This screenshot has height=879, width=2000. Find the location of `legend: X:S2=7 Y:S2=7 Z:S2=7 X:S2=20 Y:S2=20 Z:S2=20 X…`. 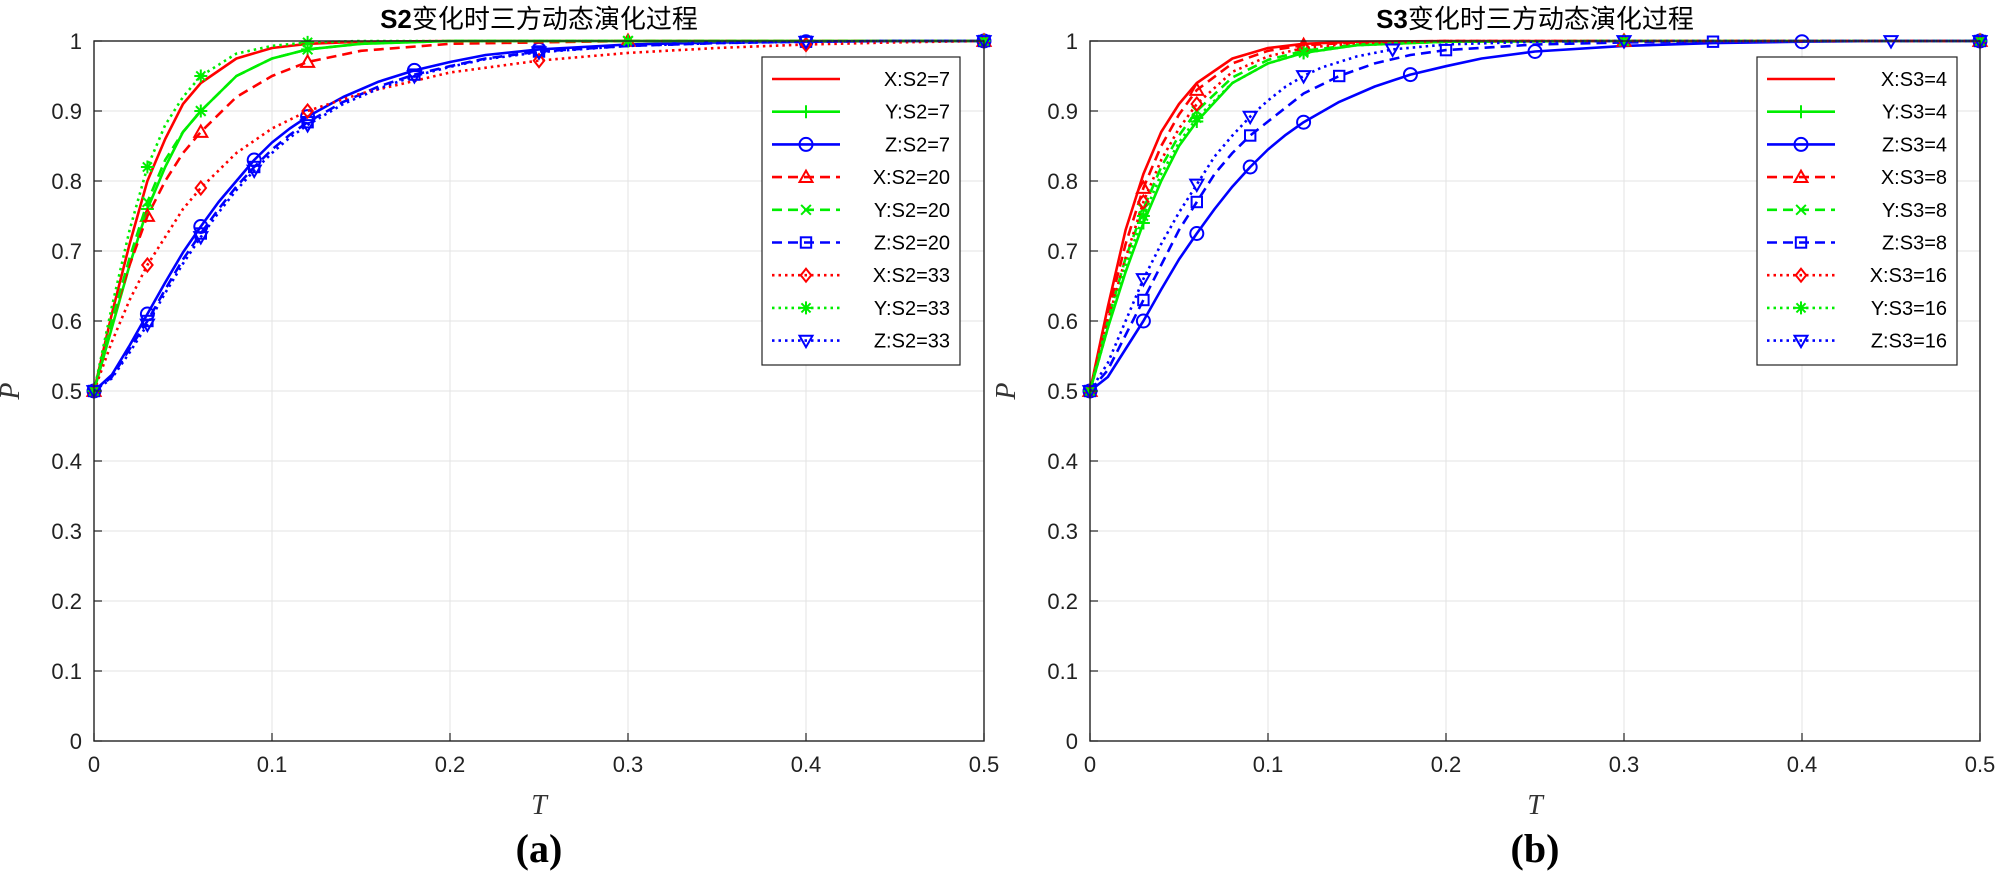

legend: X:S2=7 Y:S2=7 Z:S2=7 X:S2=20 Y:S2=20 Z:S2=20 X… is located at coordinates (861, 211).